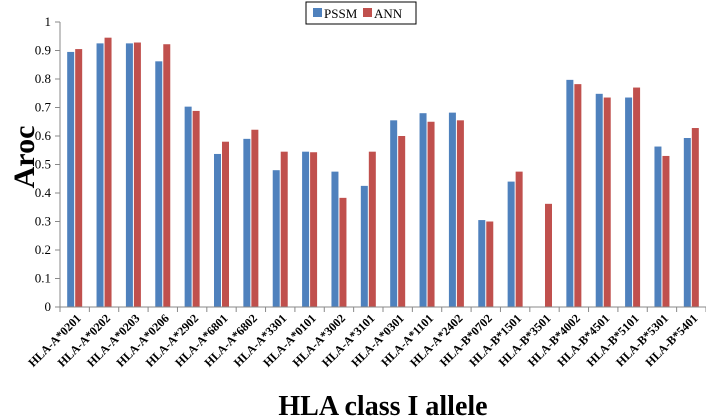 This screenshot has width=706, height=420. I want to click on bar-pssm-hlaa0203, so click(129, 175).